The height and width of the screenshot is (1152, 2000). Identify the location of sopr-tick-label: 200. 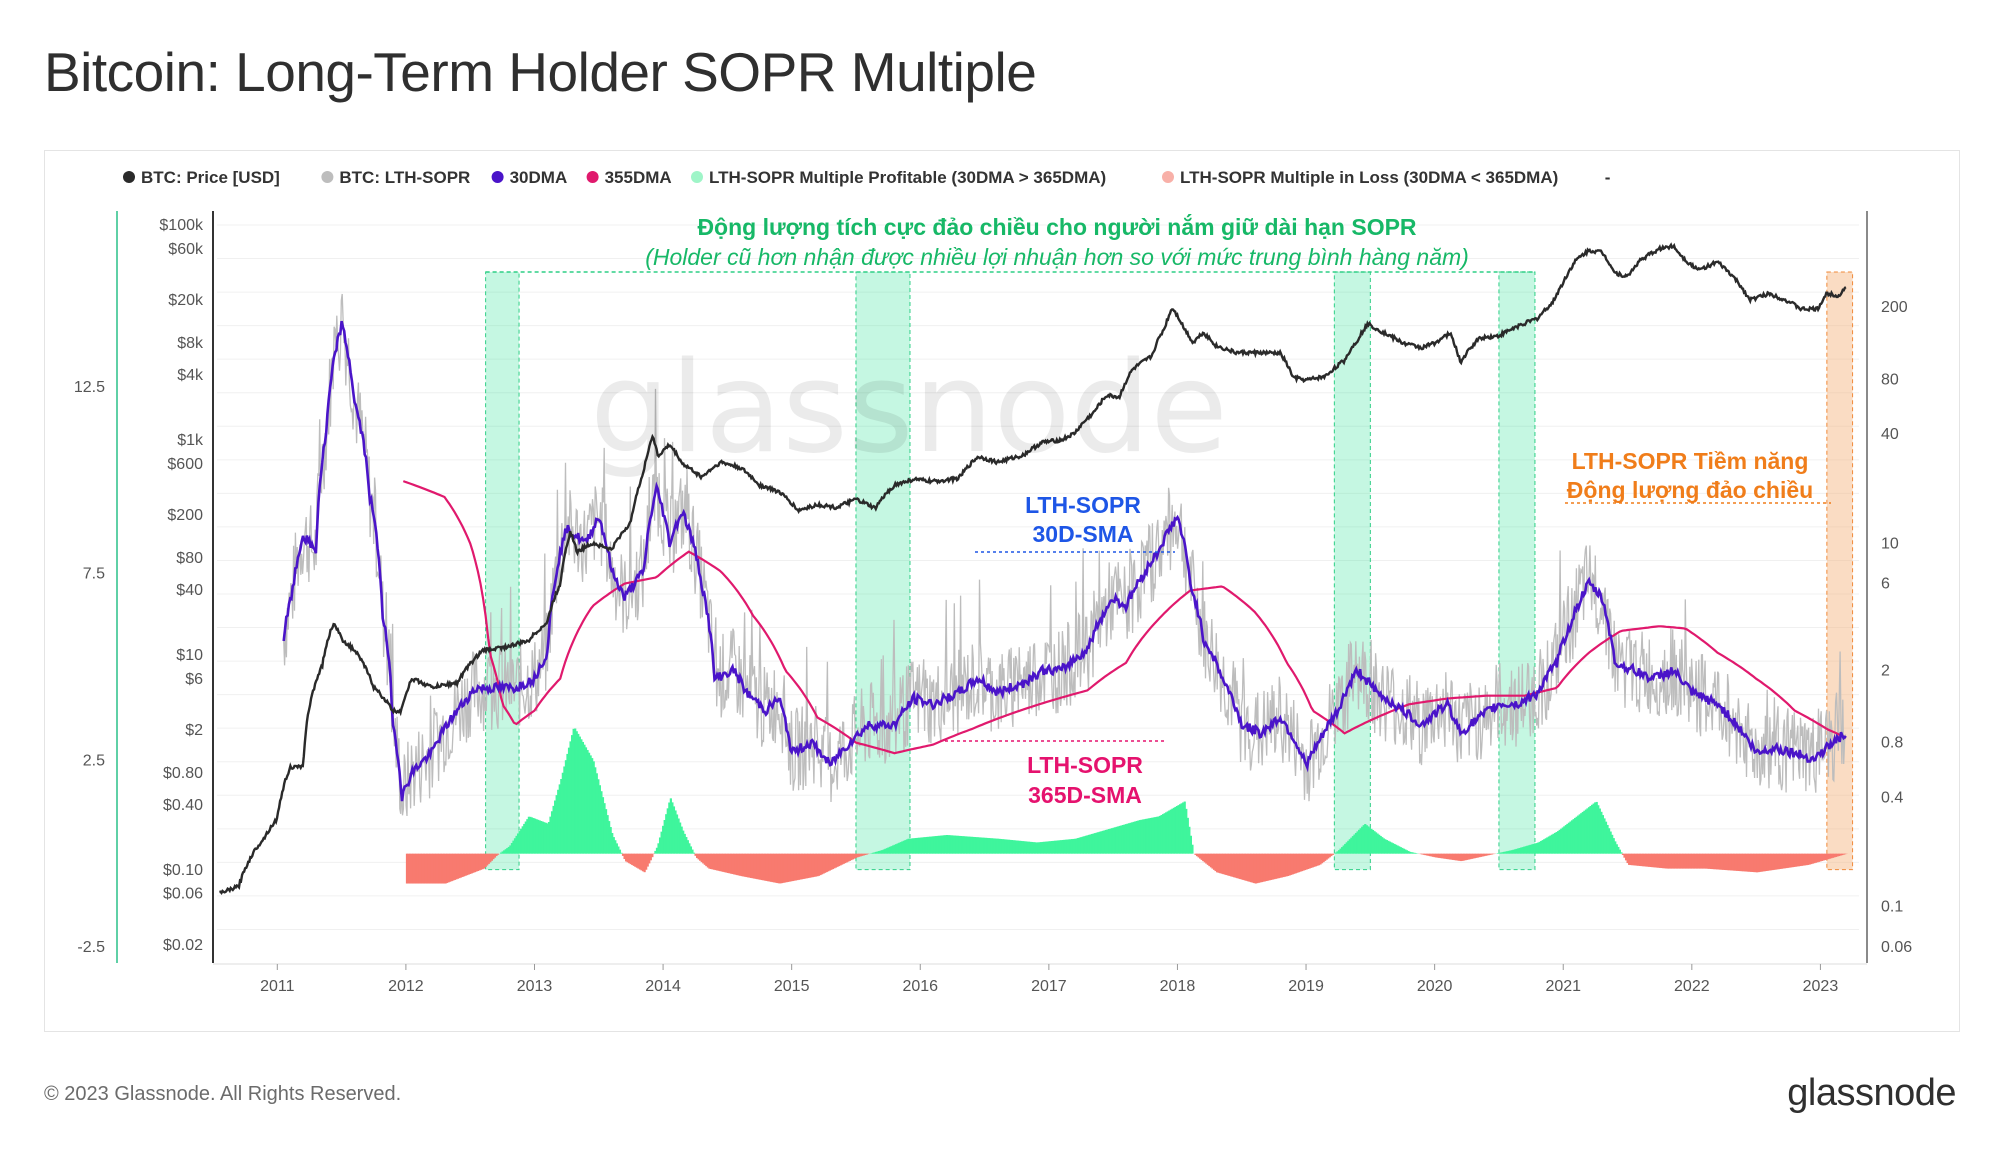
(1894, 307).